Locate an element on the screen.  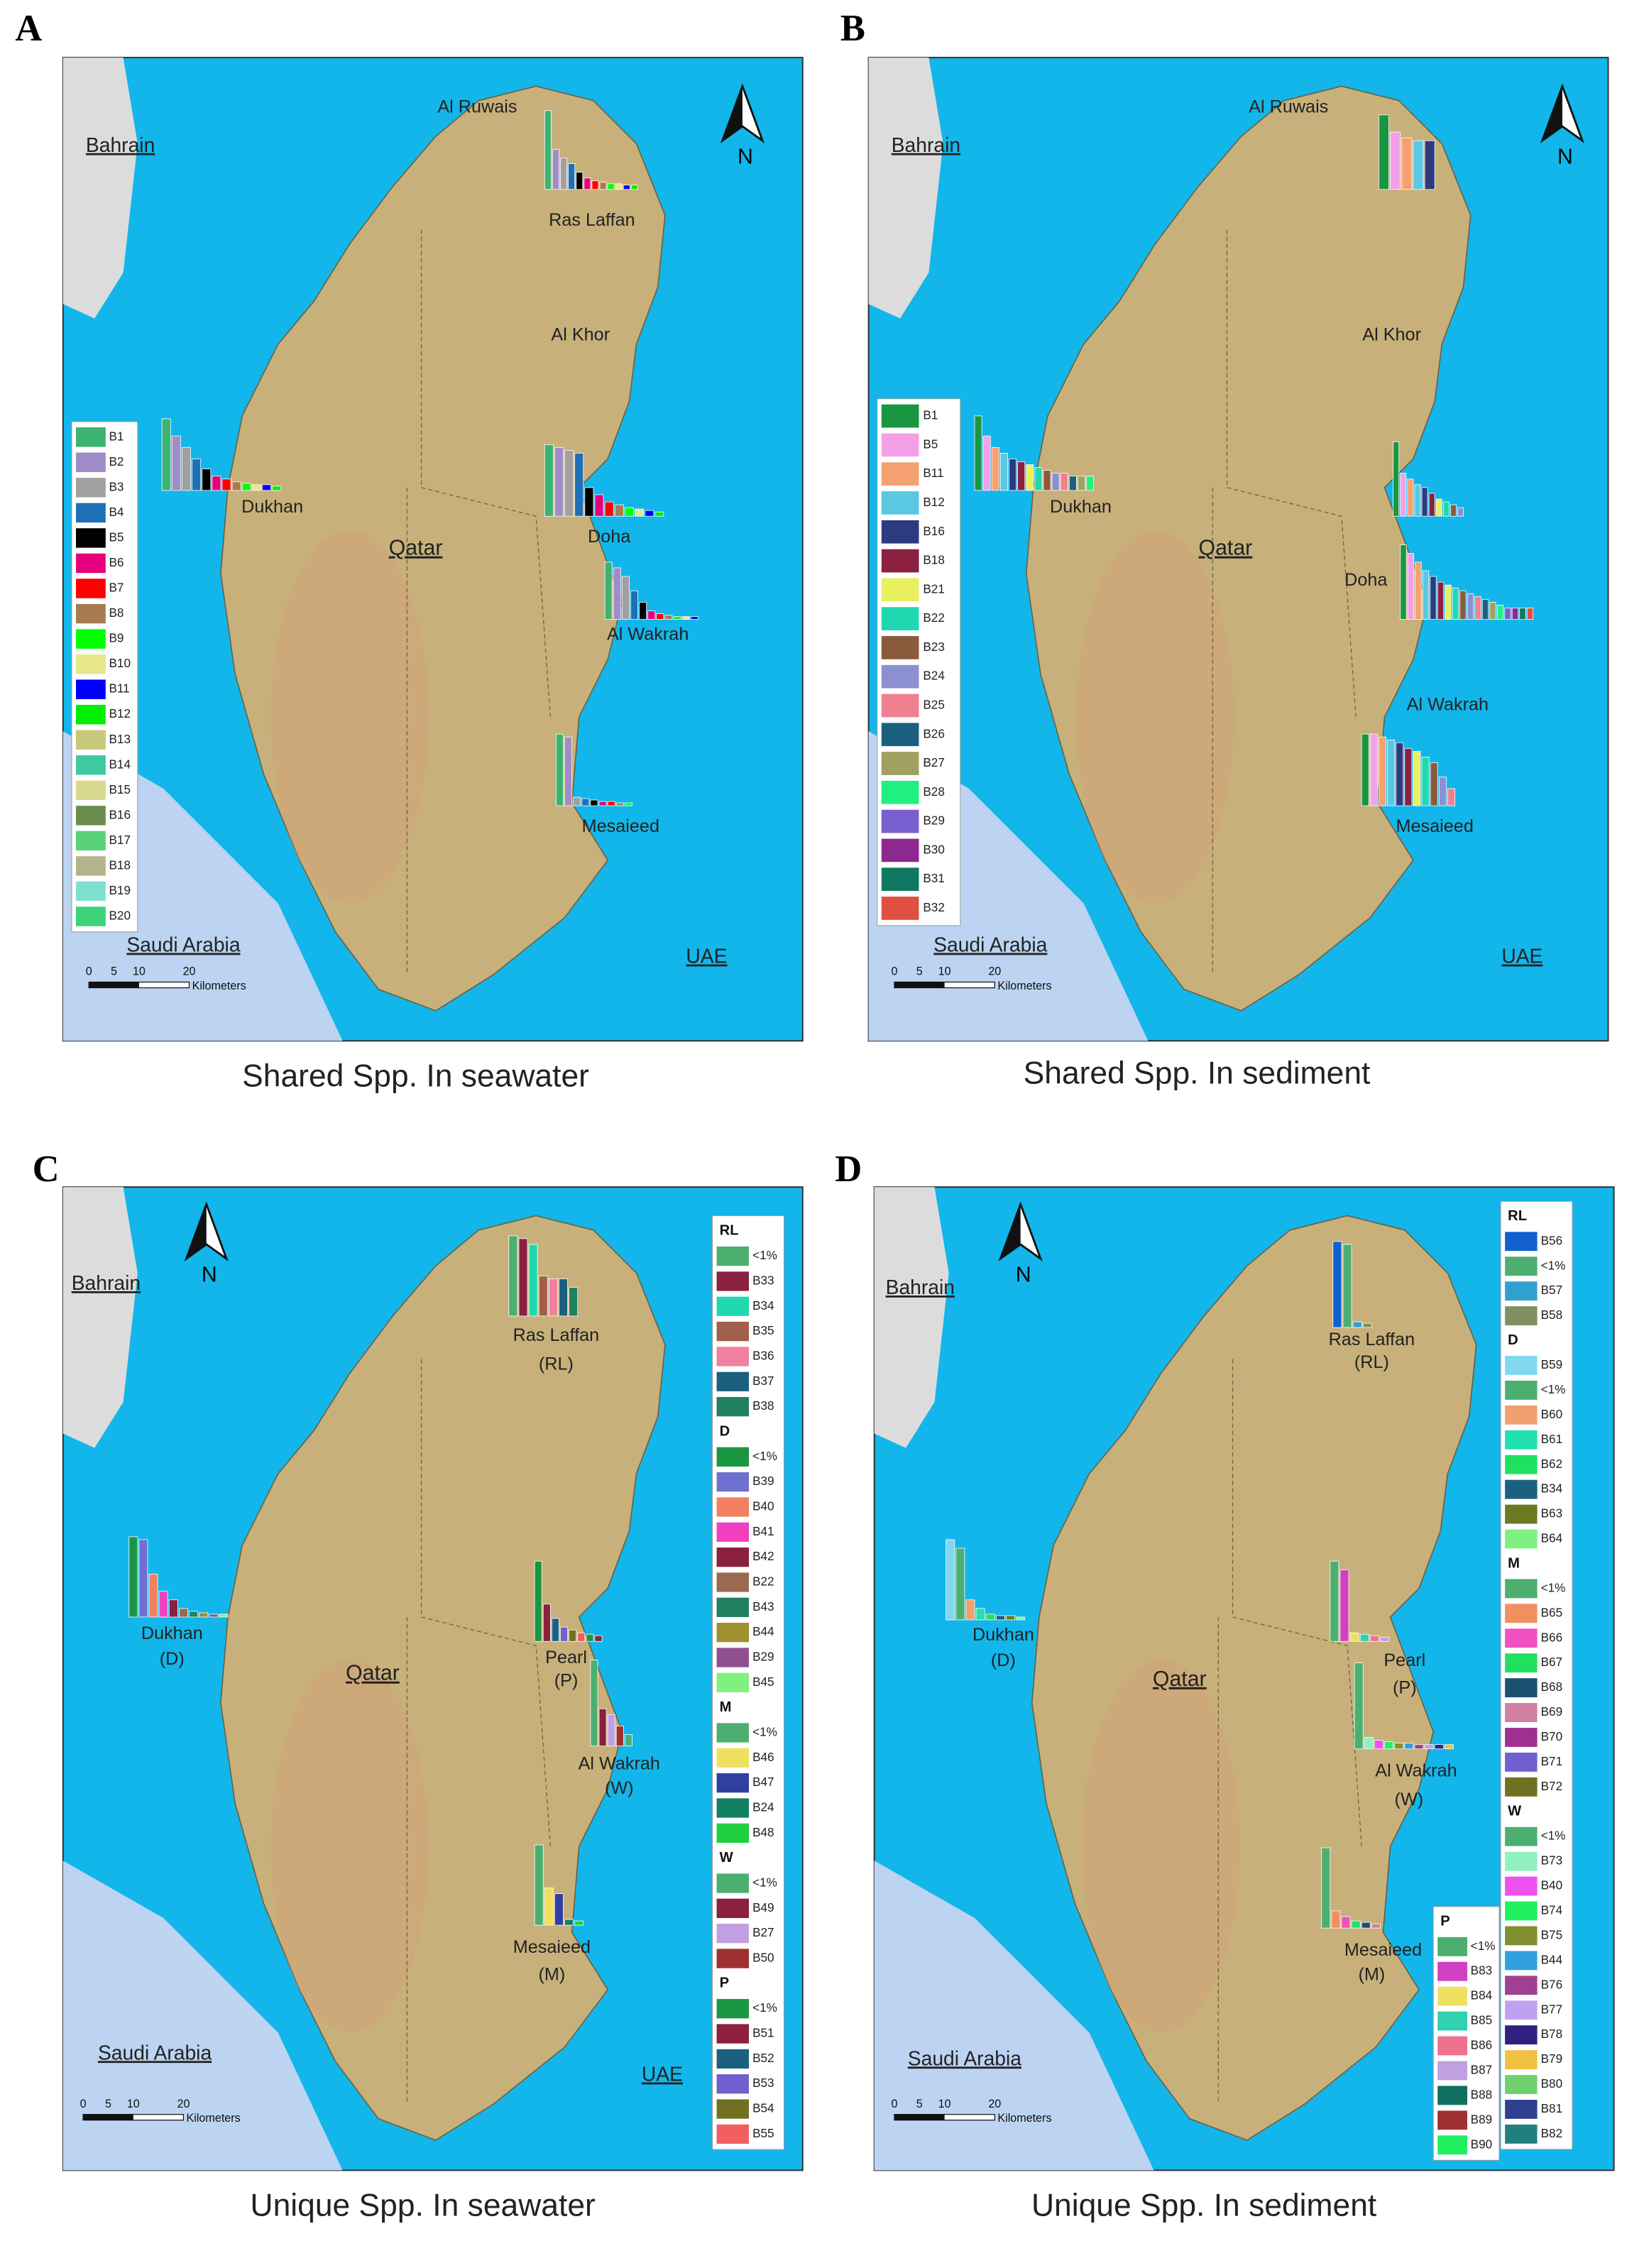
legend-label: B30 is located at coordinates (934, 849).